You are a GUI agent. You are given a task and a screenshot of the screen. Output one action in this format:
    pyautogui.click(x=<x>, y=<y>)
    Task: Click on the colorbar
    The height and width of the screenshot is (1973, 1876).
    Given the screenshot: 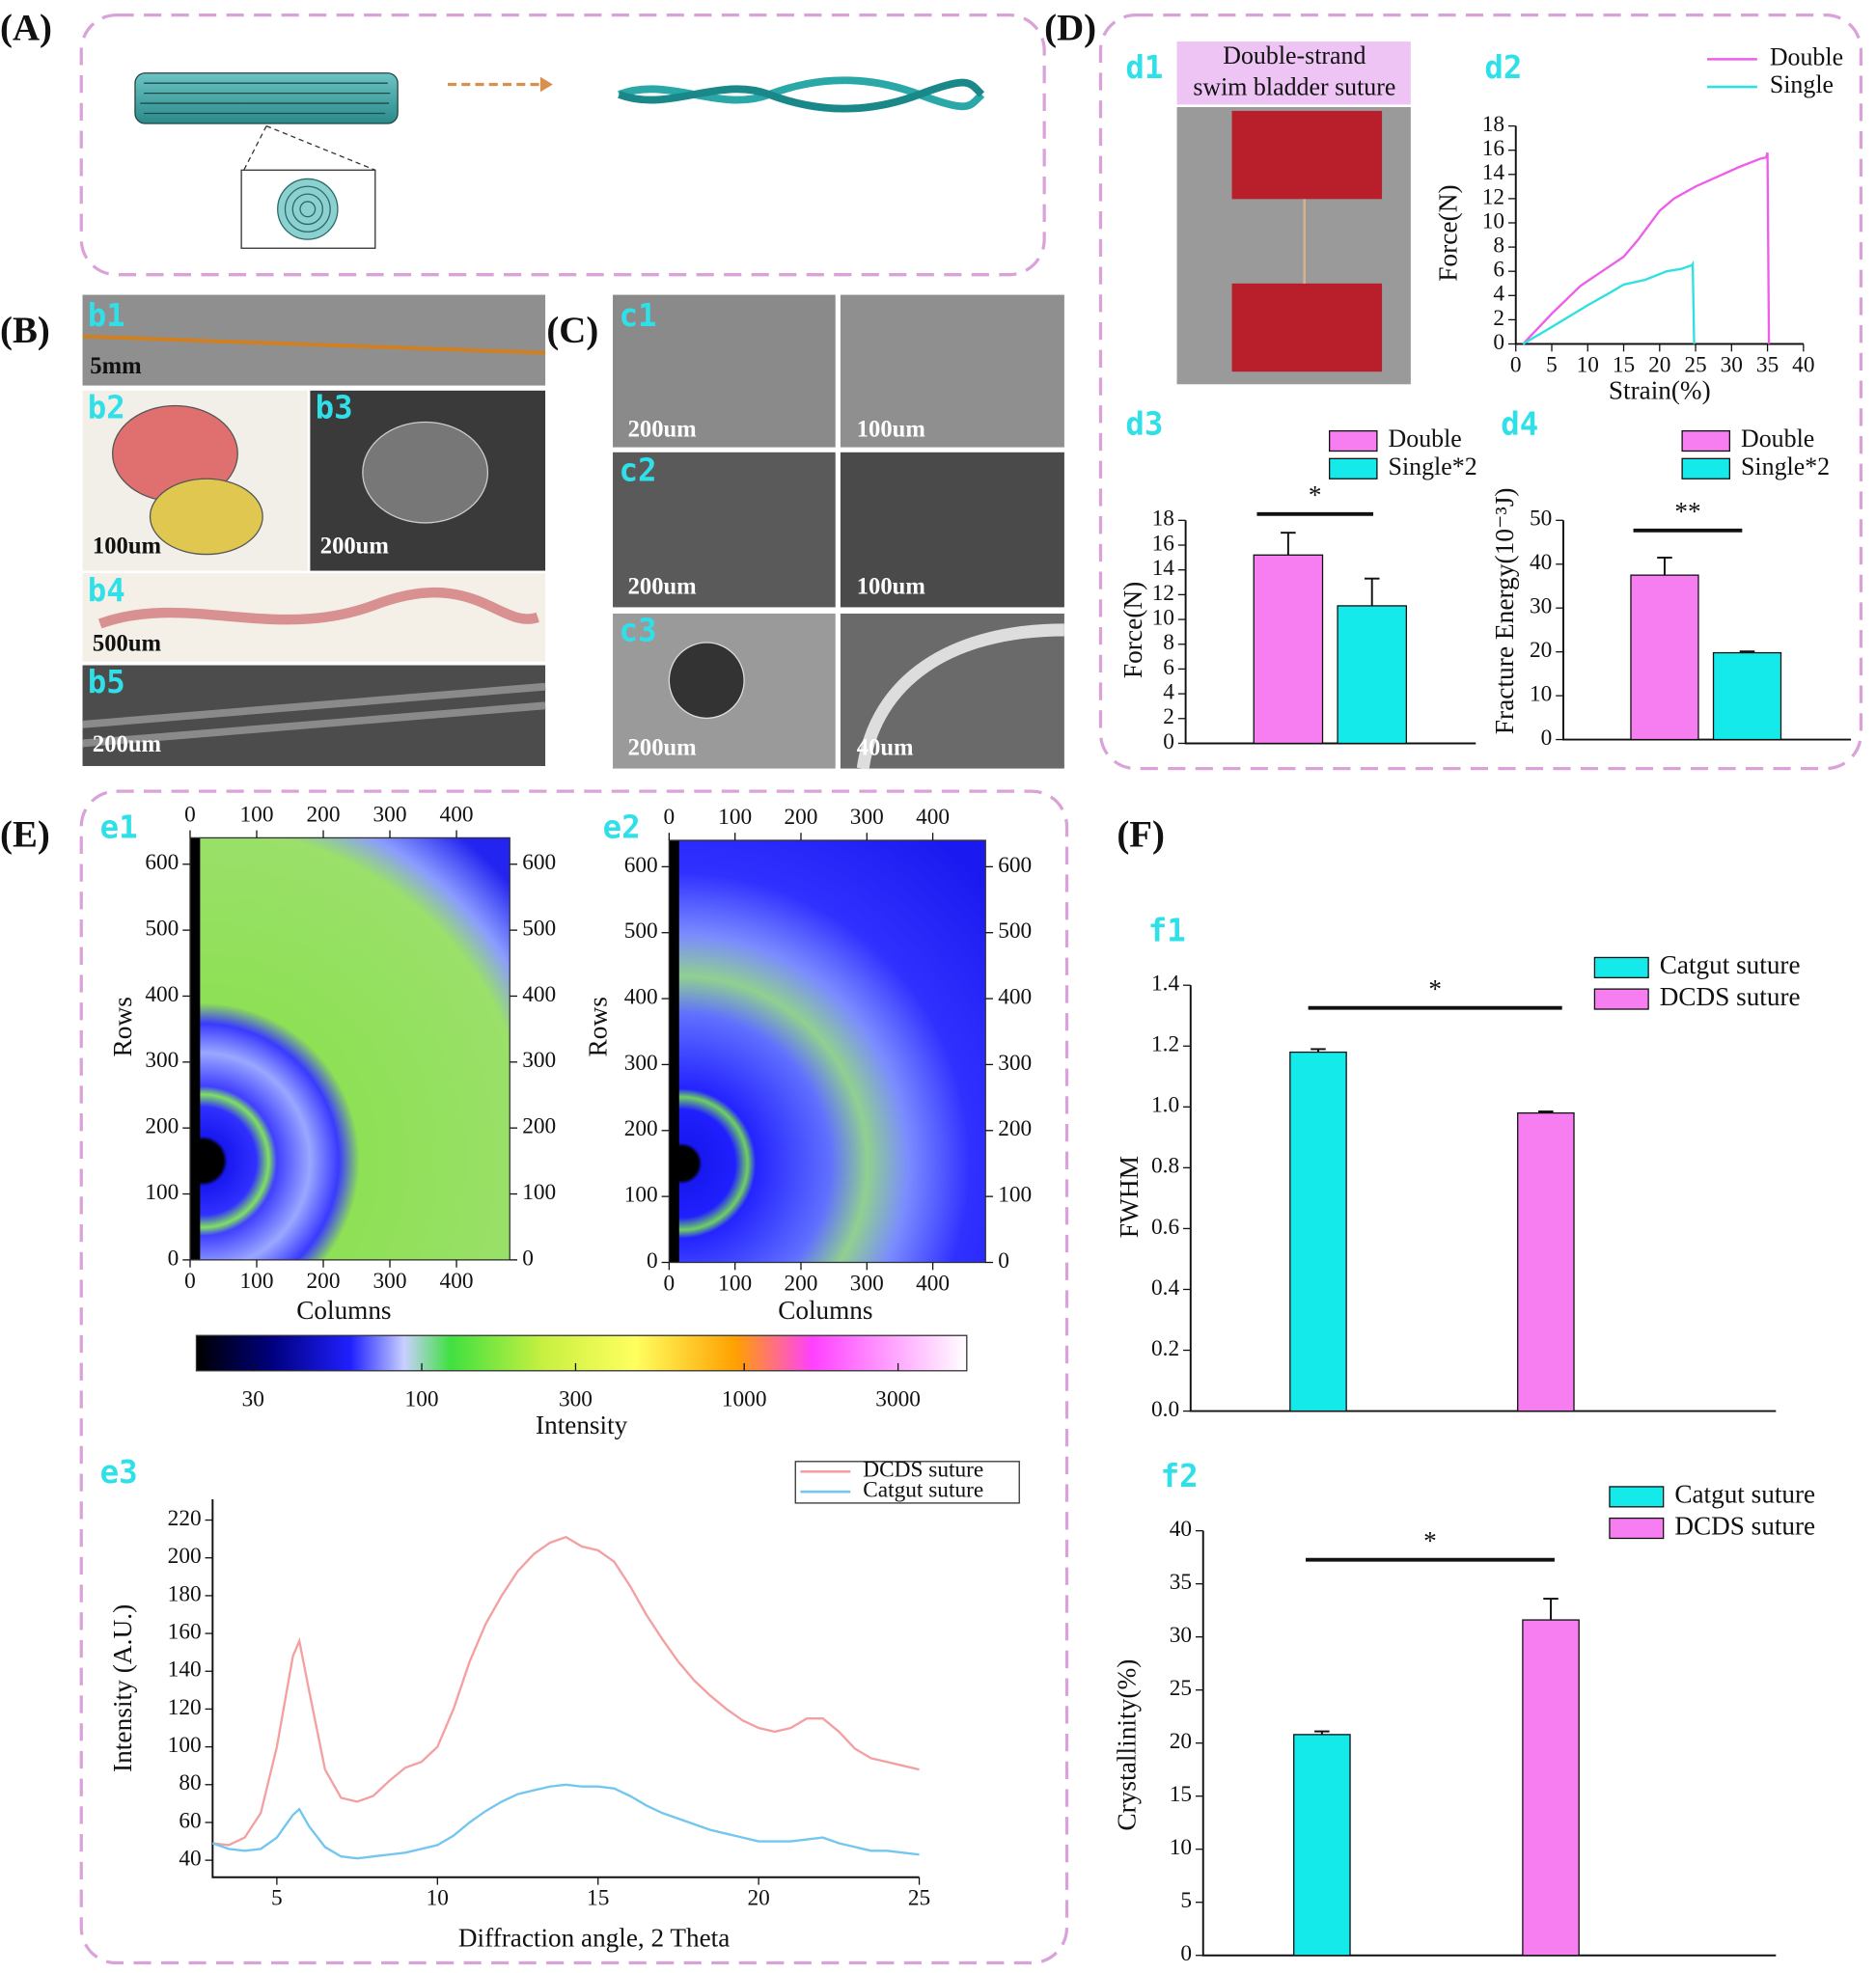 What is the action you would take?
    pyautogui.click(x=581, y=1353)
    